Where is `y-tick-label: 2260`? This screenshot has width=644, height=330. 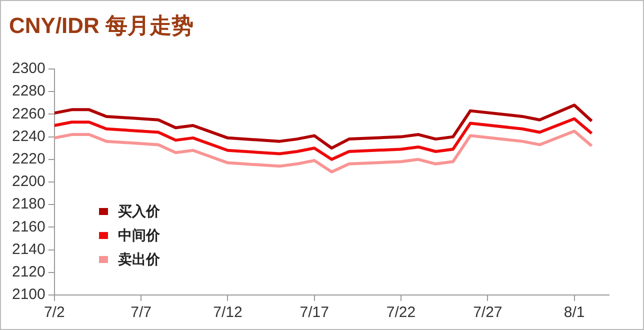 y-tick-label: 2260 is located at coordinates (29, 113).